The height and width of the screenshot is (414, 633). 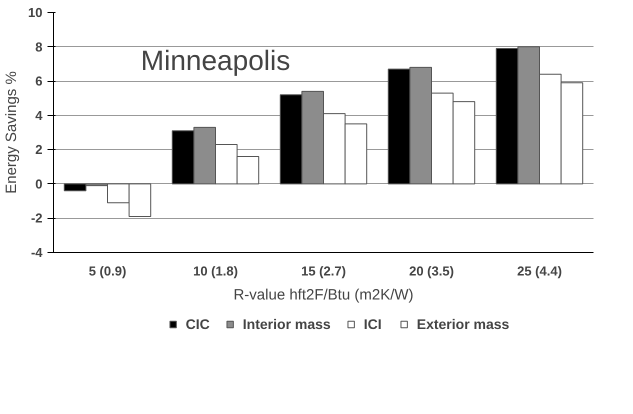 What do you see at coordinates (39, 81) in the screenshot?
I see `y-tick-label: 6` at bounding box center [39, 81].